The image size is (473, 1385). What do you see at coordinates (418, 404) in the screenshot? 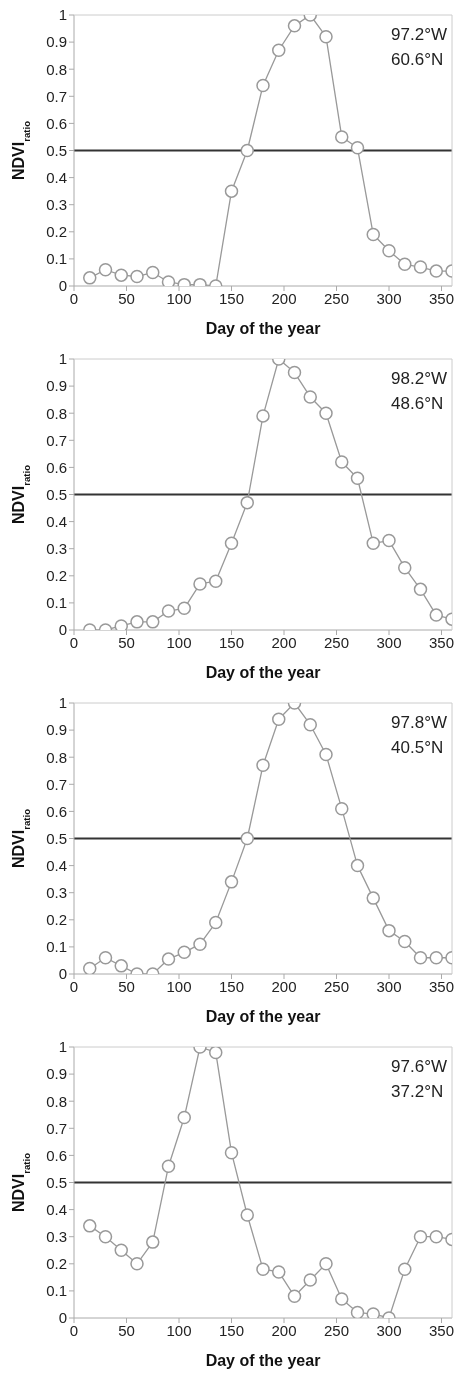
I see `annotation: 48.6°N` at bounding box center [418, 404].